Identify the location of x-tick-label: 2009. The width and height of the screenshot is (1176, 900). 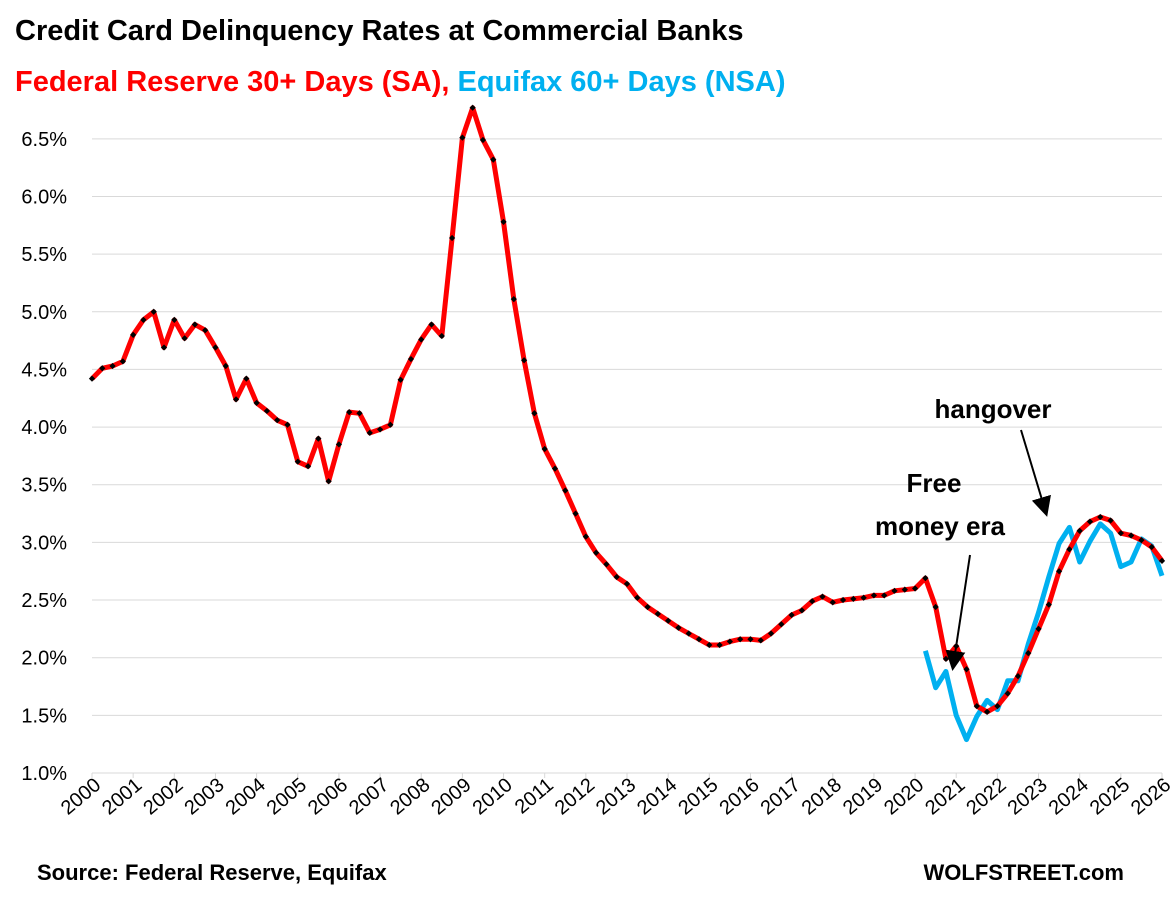
(451, 796).